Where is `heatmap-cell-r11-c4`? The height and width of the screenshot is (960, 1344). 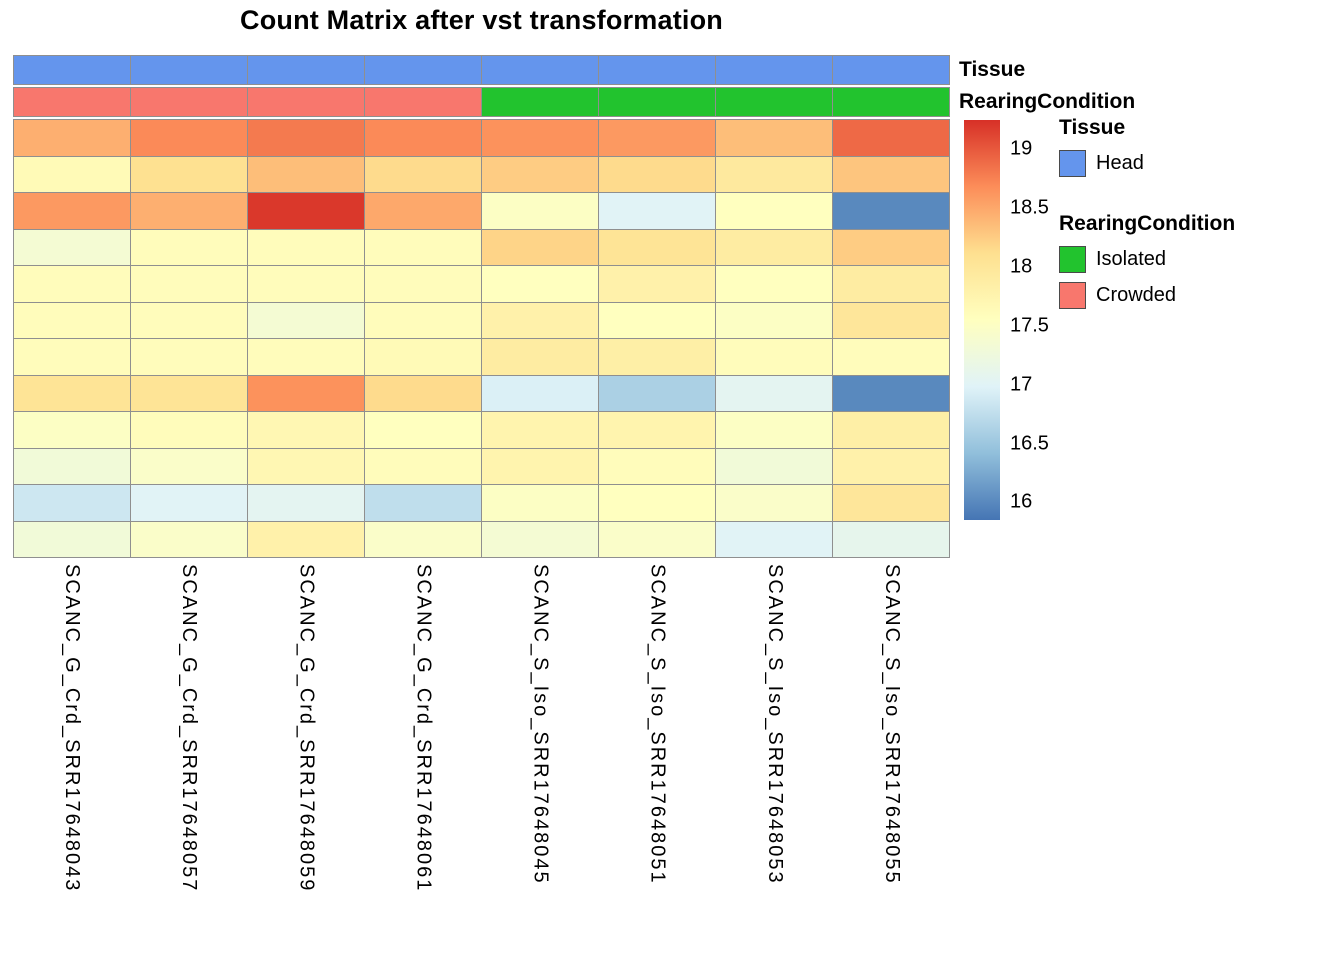 heatmap-cell-r11-c4 is located at coordinates (423, 503).